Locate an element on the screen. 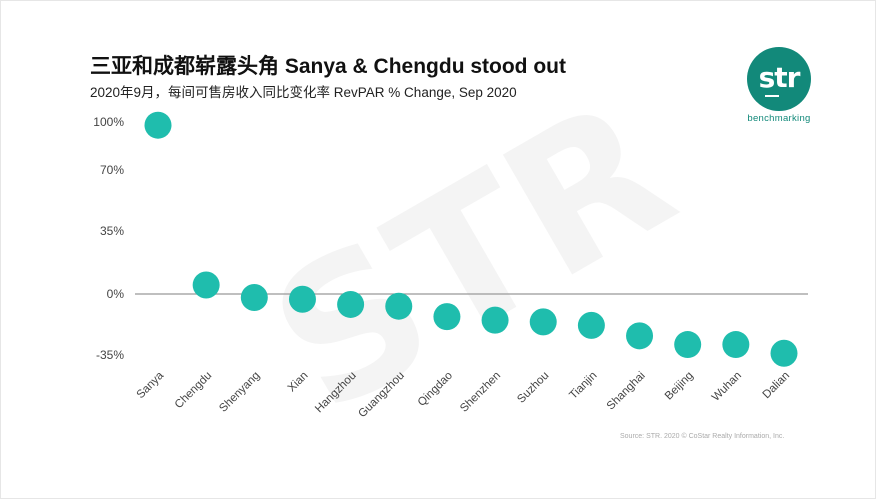  data-point-guangzhou is located at coordinates (399, 306).